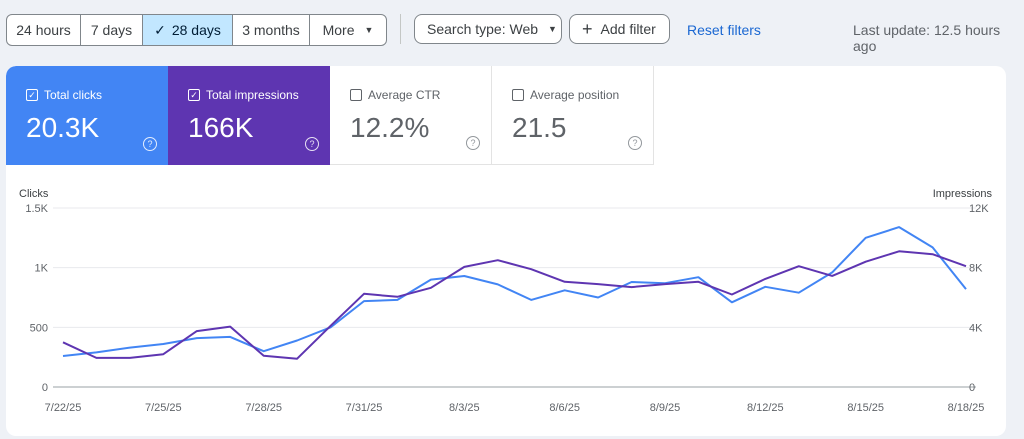  Describe the element at coordinates (404, 95) in the screenshot. I see `metric-label: Average CTR` at that location.